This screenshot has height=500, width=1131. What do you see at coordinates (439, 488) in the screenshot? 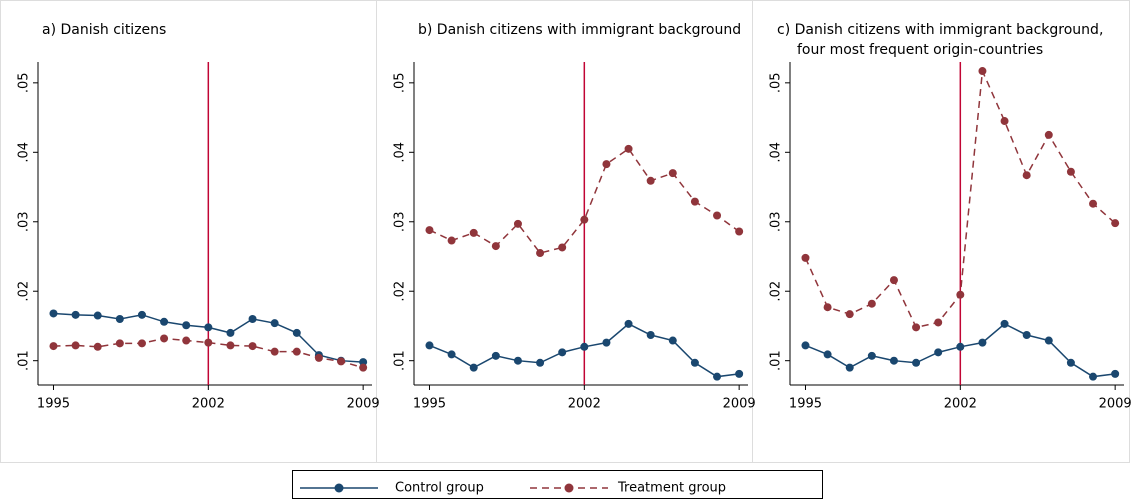
I see `legend-label: Control group` at bounding box center [439, 488].